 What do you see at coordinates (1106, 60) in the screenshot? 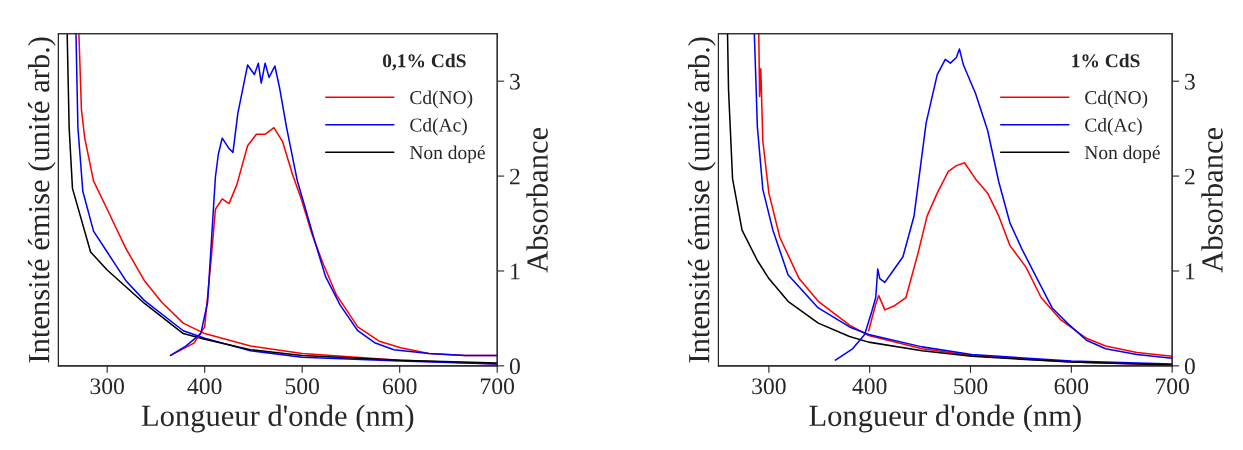
I see `text: 1% CdS` at bounding box center [1106, 60].